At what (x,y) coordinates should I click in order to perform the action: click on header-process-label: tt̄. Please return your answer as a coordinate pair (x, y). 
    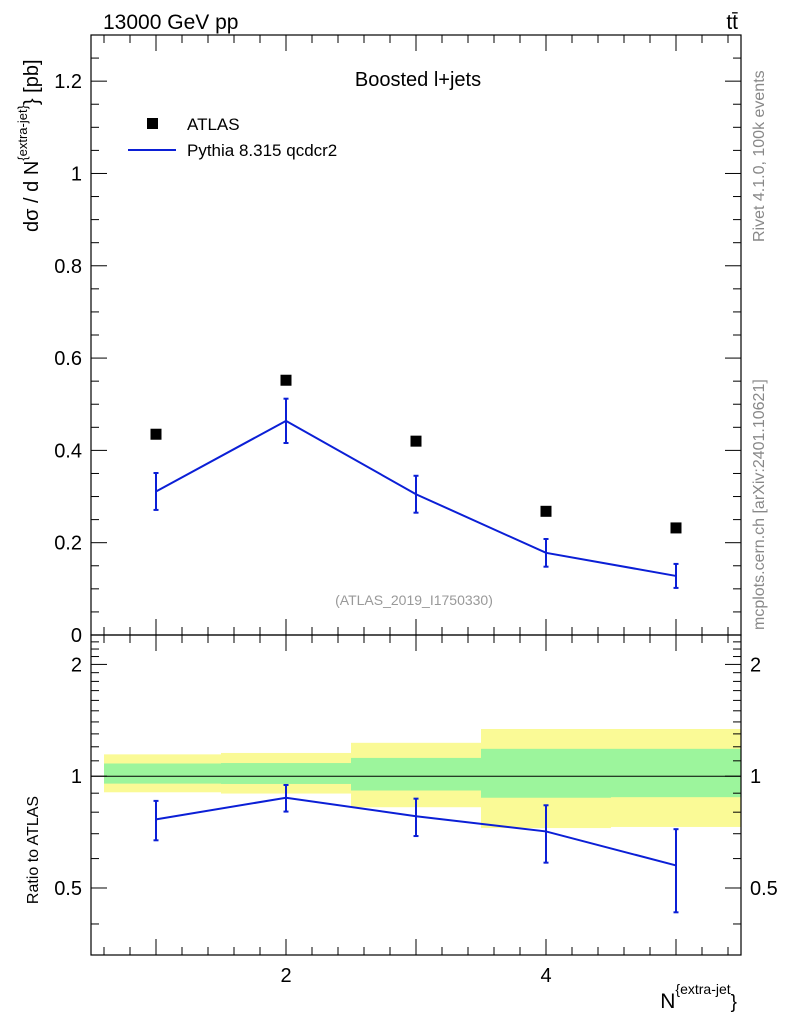
    Looking at the image, I should click on (732, 22).